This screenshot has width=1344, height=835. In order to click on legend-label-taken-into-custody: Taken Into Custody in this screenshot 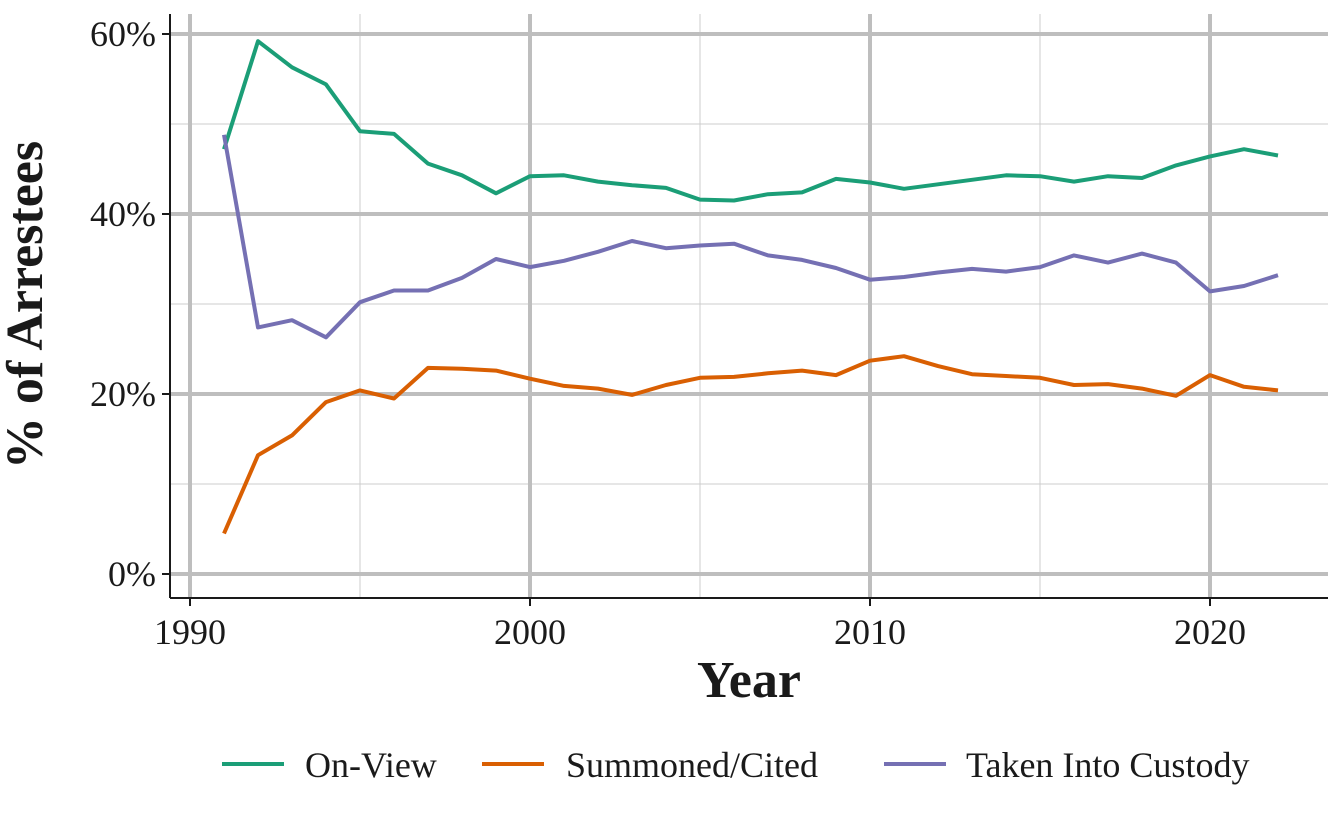, I will do `click(1107, 765)`.